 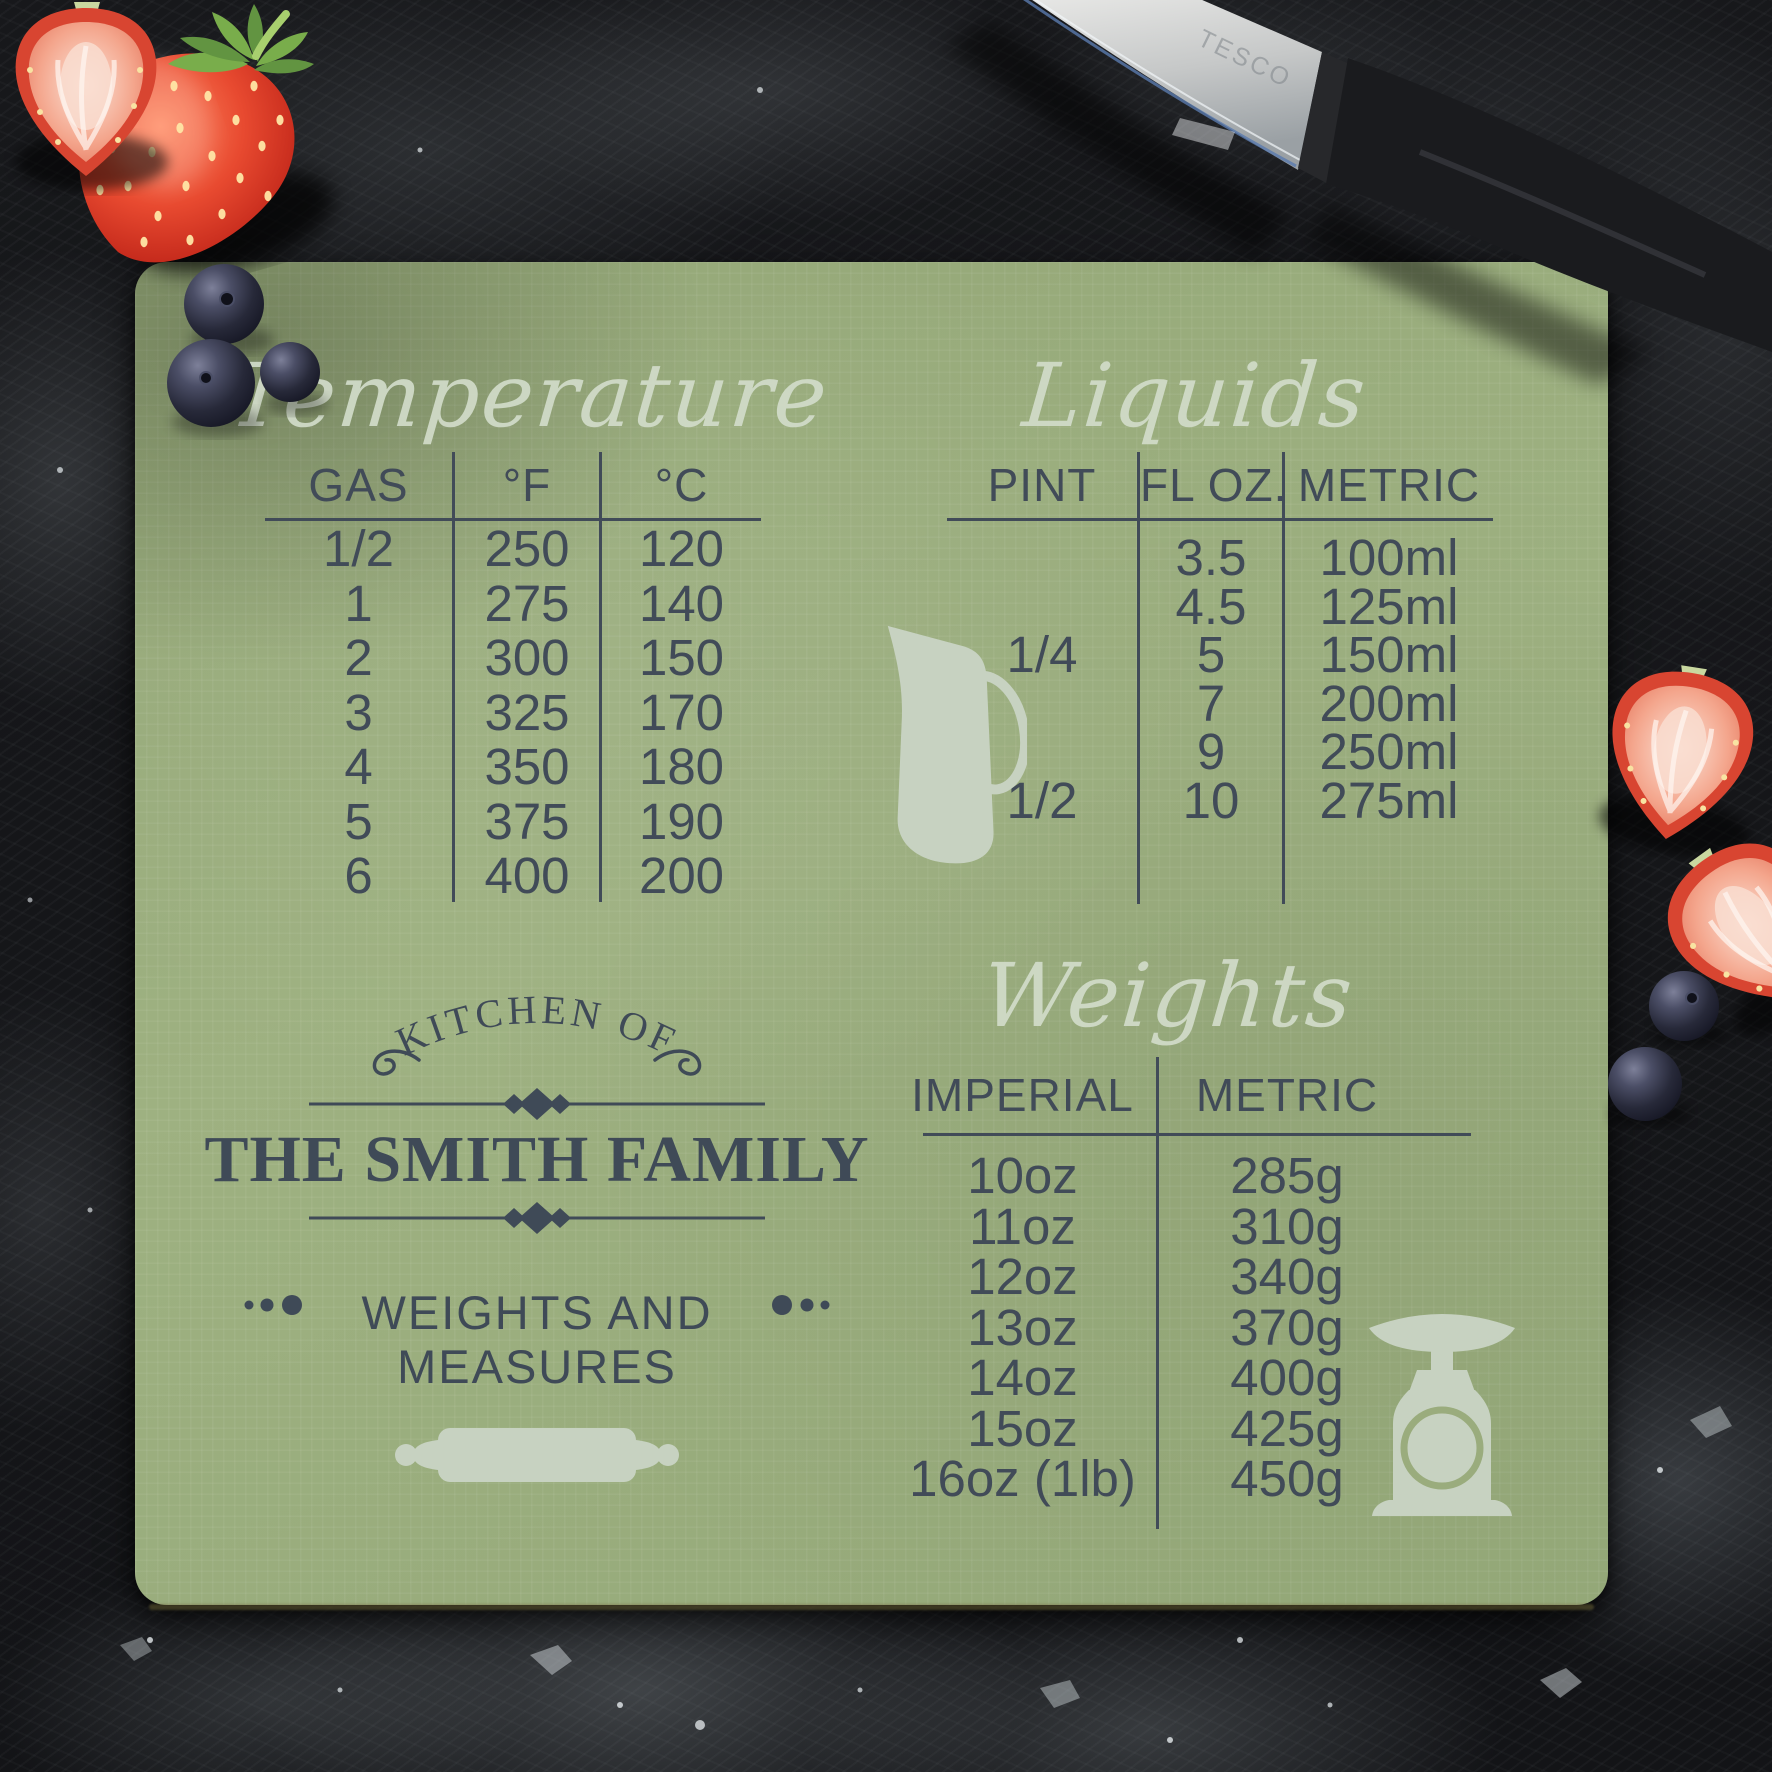 What do you see at coordinates (1389, 557) in the screenshot?
I see `table-cell: 100ml` at bounding box center [1389, 557].